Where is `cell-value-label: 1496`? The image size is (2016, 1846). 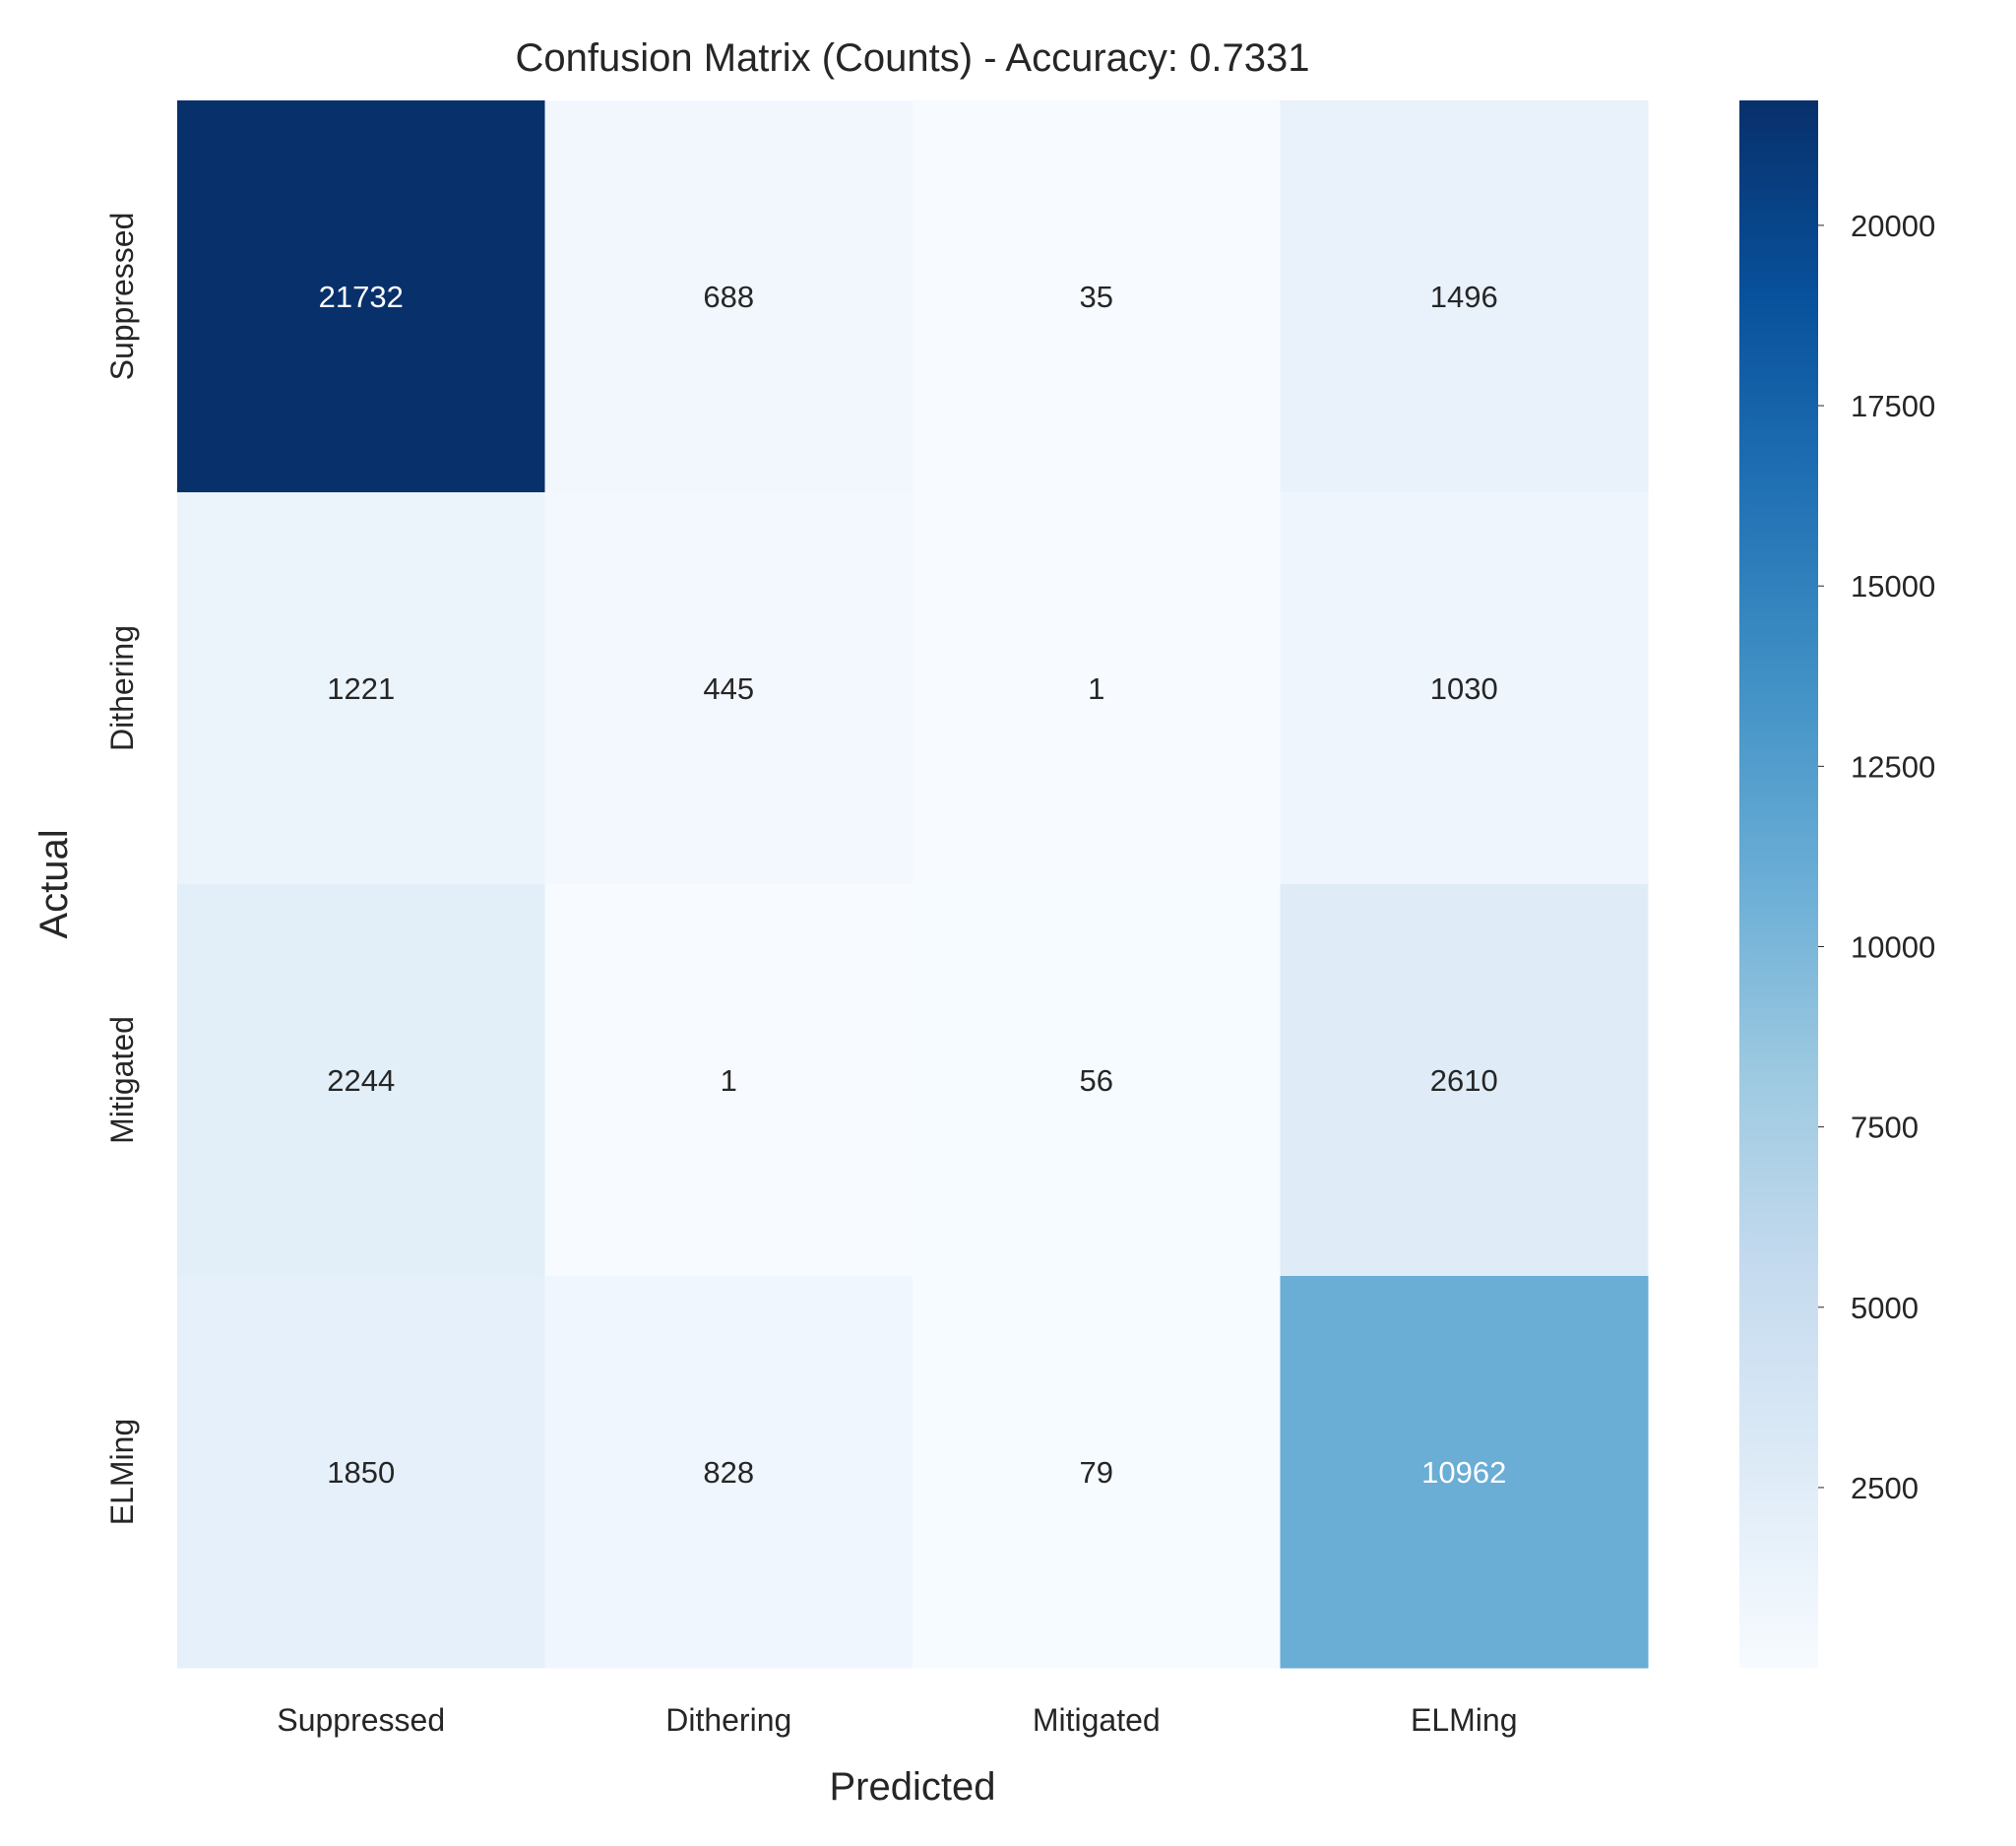
cell-value-label: 1496 is located at coordinates (1464, 297).